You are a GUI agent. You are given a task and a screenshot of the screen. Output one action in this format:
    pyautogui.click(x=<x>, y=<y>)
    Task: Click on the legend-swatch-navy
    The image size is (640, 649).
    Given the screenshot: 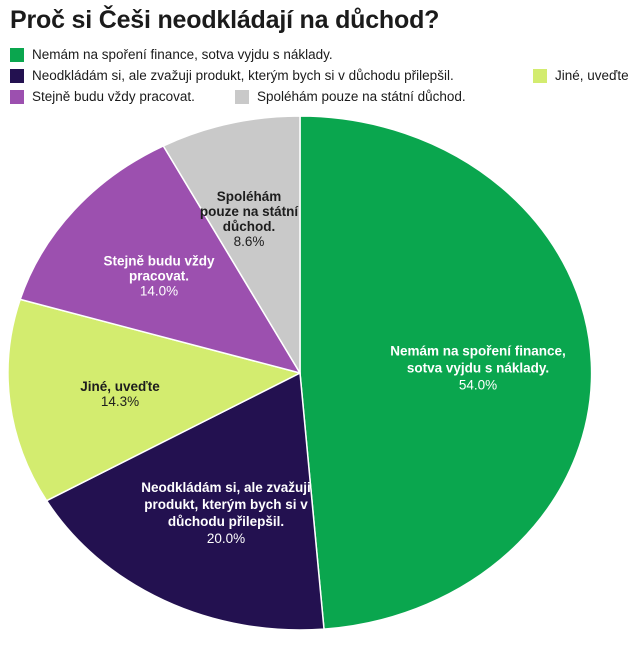 What is the action you would take?
    pyautogui.click(x=17, y=76)
    